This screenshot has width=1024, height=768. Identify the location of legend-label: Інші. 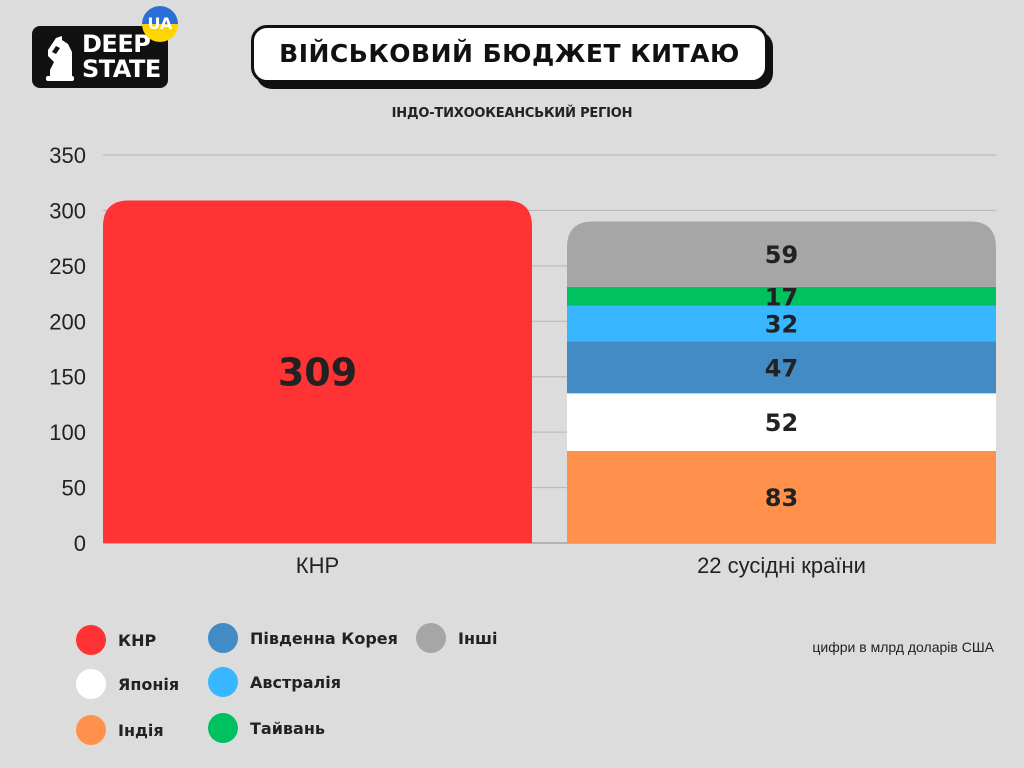
(478, 638).